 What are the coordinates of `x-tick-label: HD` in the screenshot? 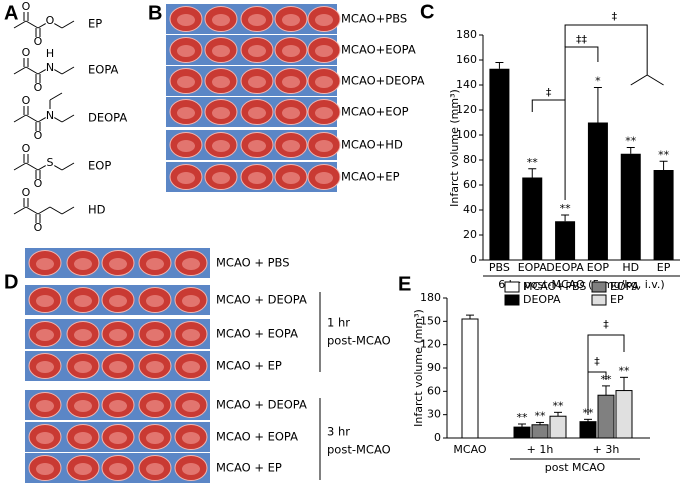 It's located at (630, 267).